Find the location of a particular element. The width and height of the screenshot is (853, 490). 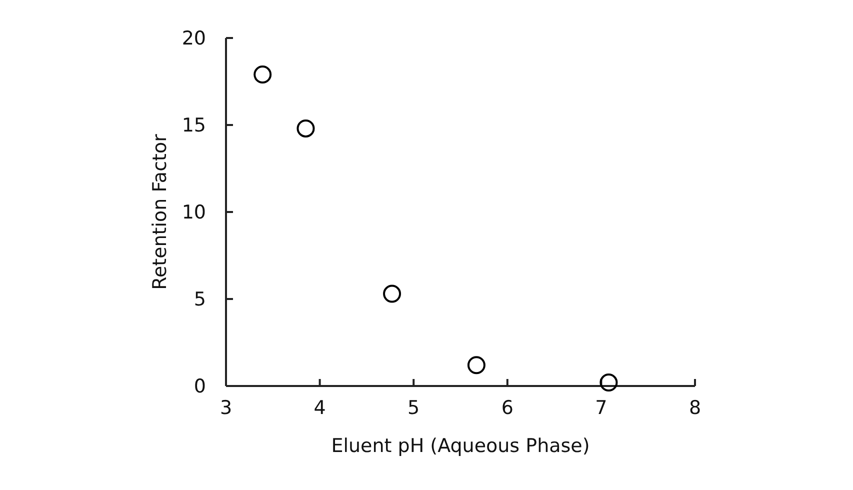

y-axis-title: Retention Factor is located at coordinates (160, 212).